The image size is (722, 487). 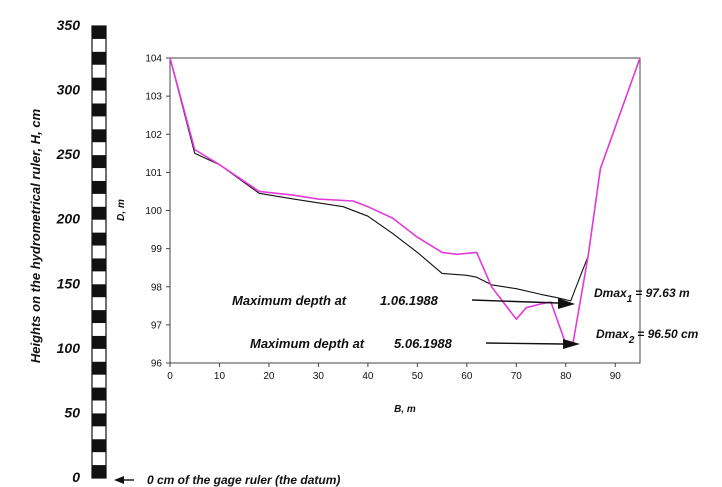 What do you see at coordinates (394, 372) in the screenshot?
I see `x-axis-ticks: 0 10 20 30 40 50 60 70 80 90` at bounding box center [394, 372].